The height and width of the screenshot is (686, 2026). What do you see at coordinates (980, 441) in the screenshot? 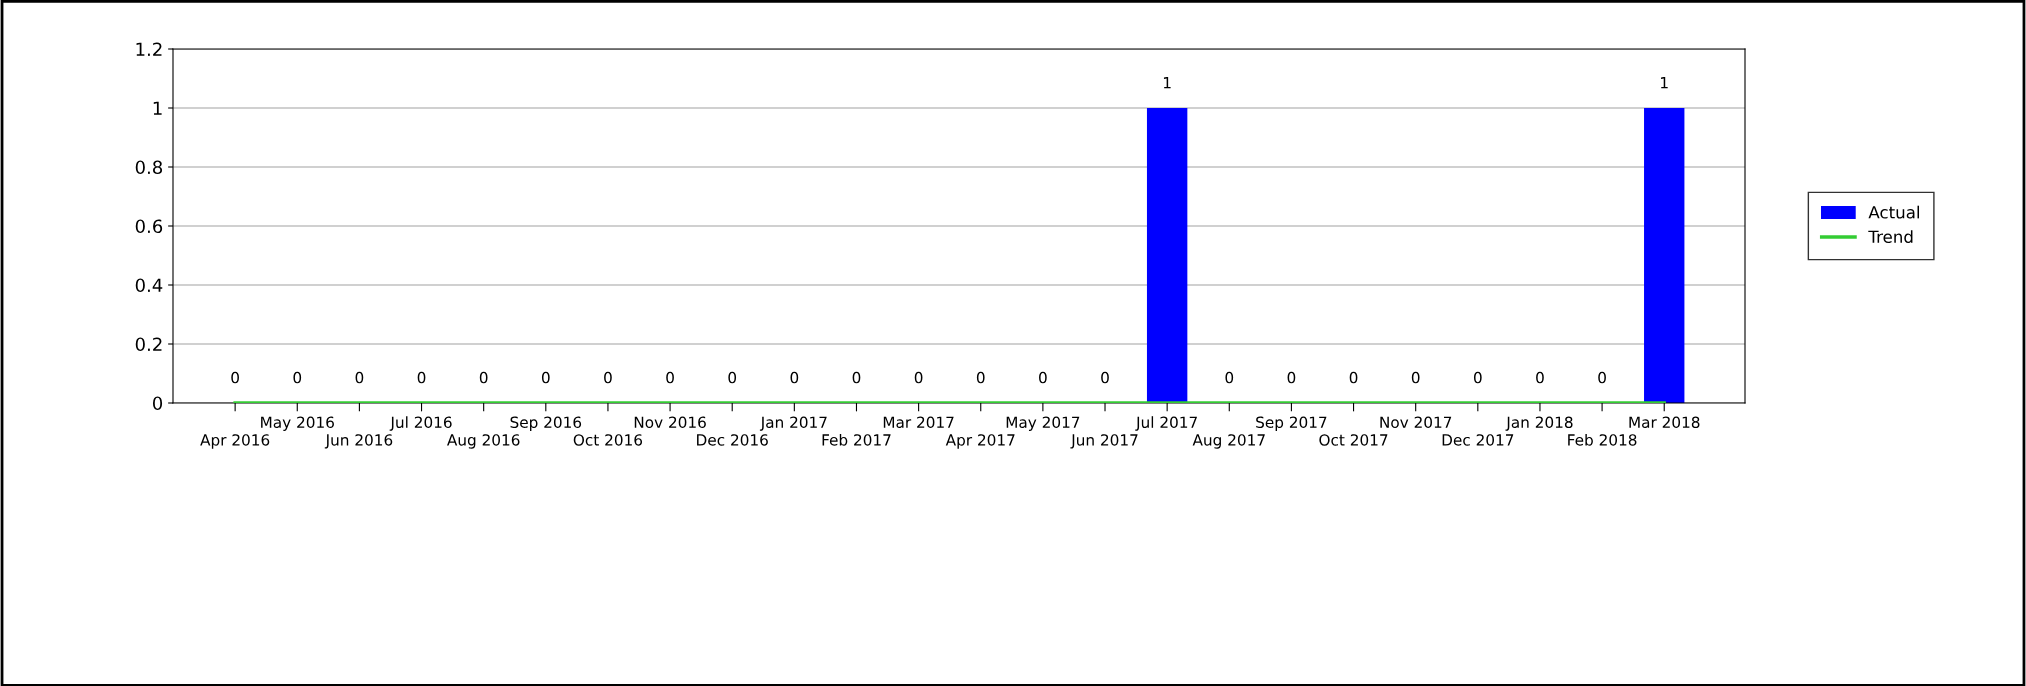
I see `x-tick-label: Apr 2017` at bounding box center [980, 441].